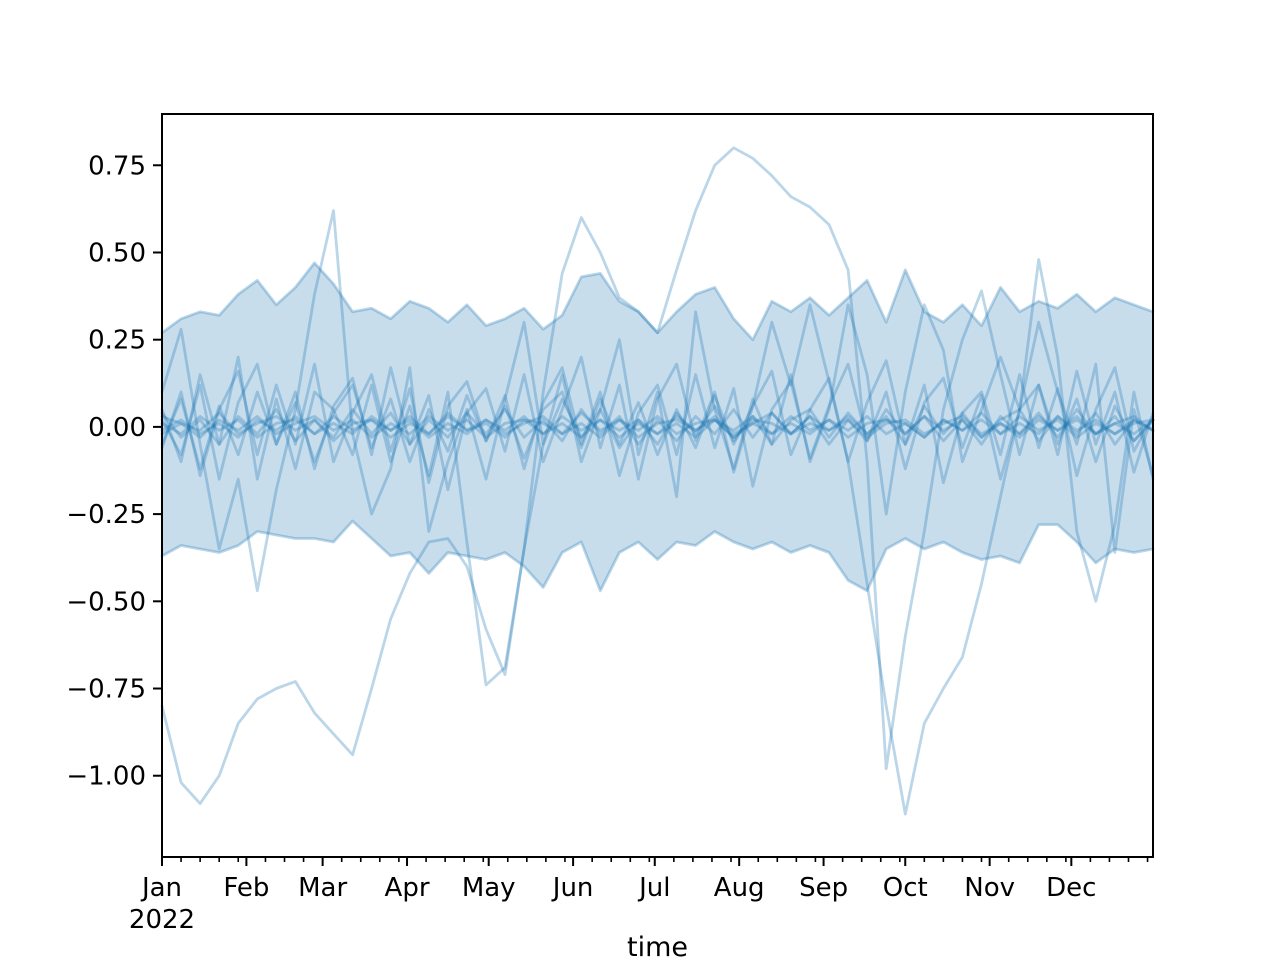  What do you see at coordinates (162, 920) in the screenshot?
I see `year-label: 2022` at bounding box center [162, 920].